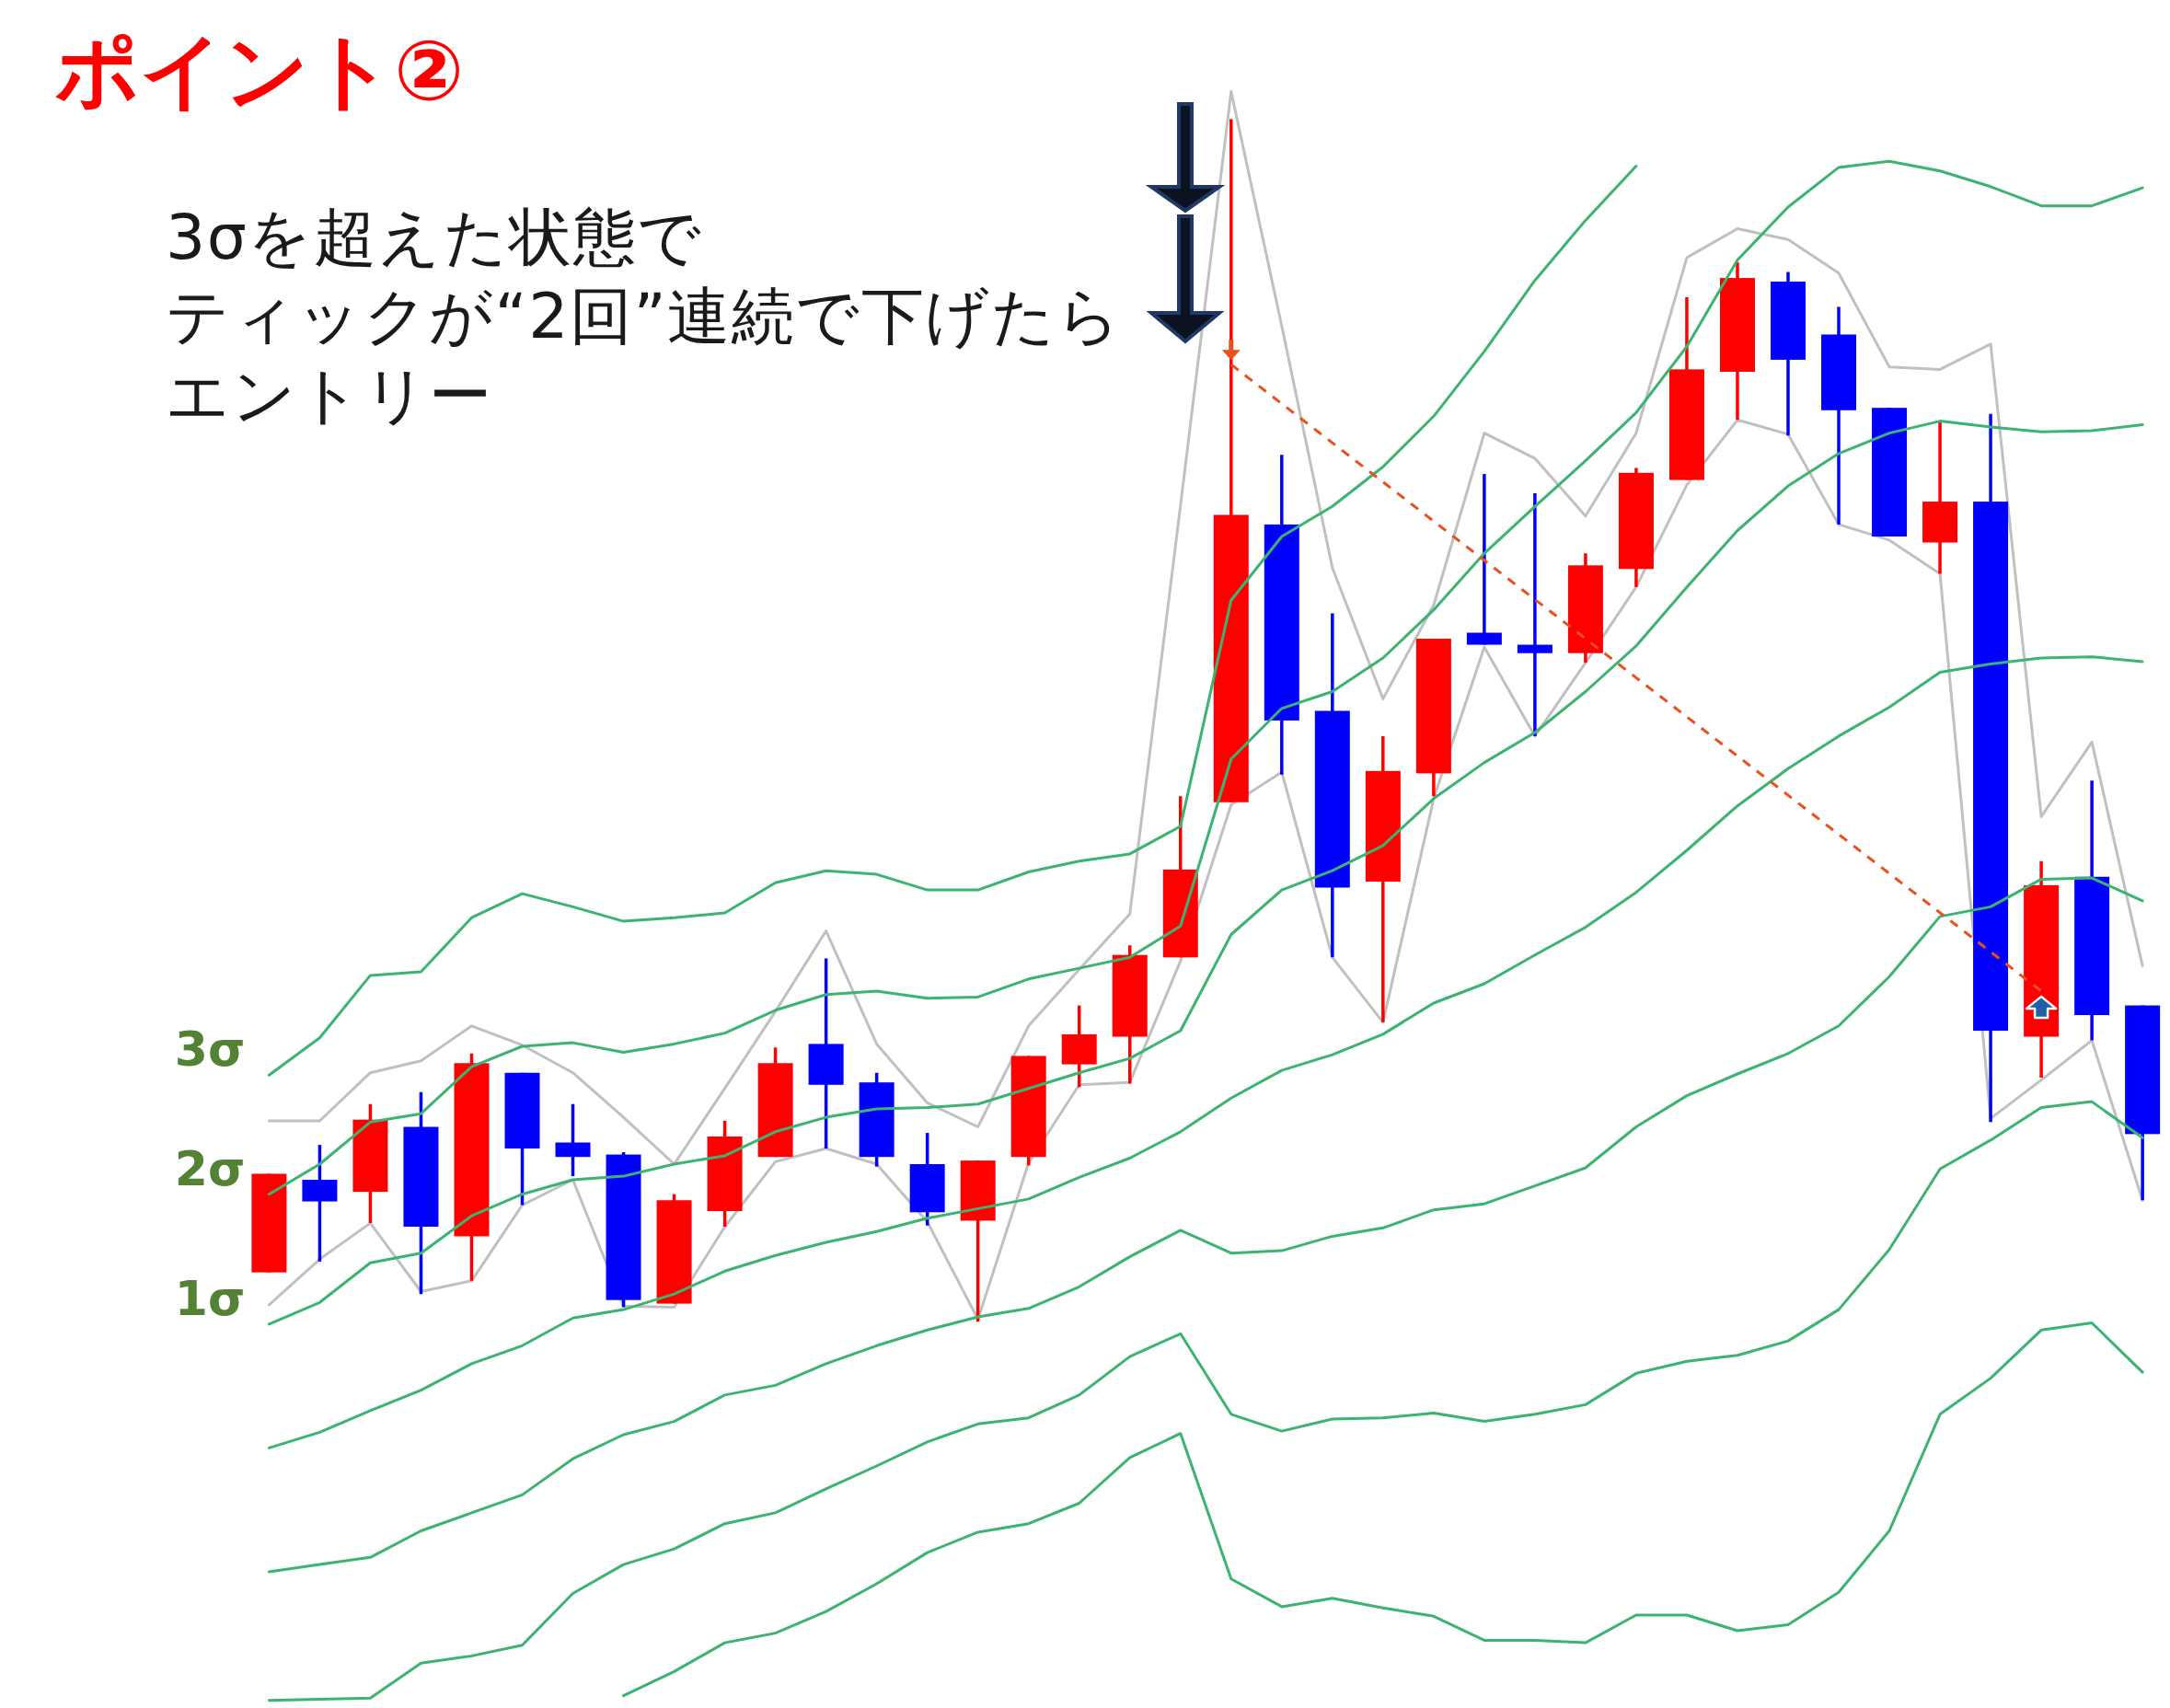 Image resolution: width=2170 pixels, height=1708 pixels. What do you see at coordinates (210, 1298) in the screenshot?
I see `series-label: 1σ` at bounding box center [210, 1298].